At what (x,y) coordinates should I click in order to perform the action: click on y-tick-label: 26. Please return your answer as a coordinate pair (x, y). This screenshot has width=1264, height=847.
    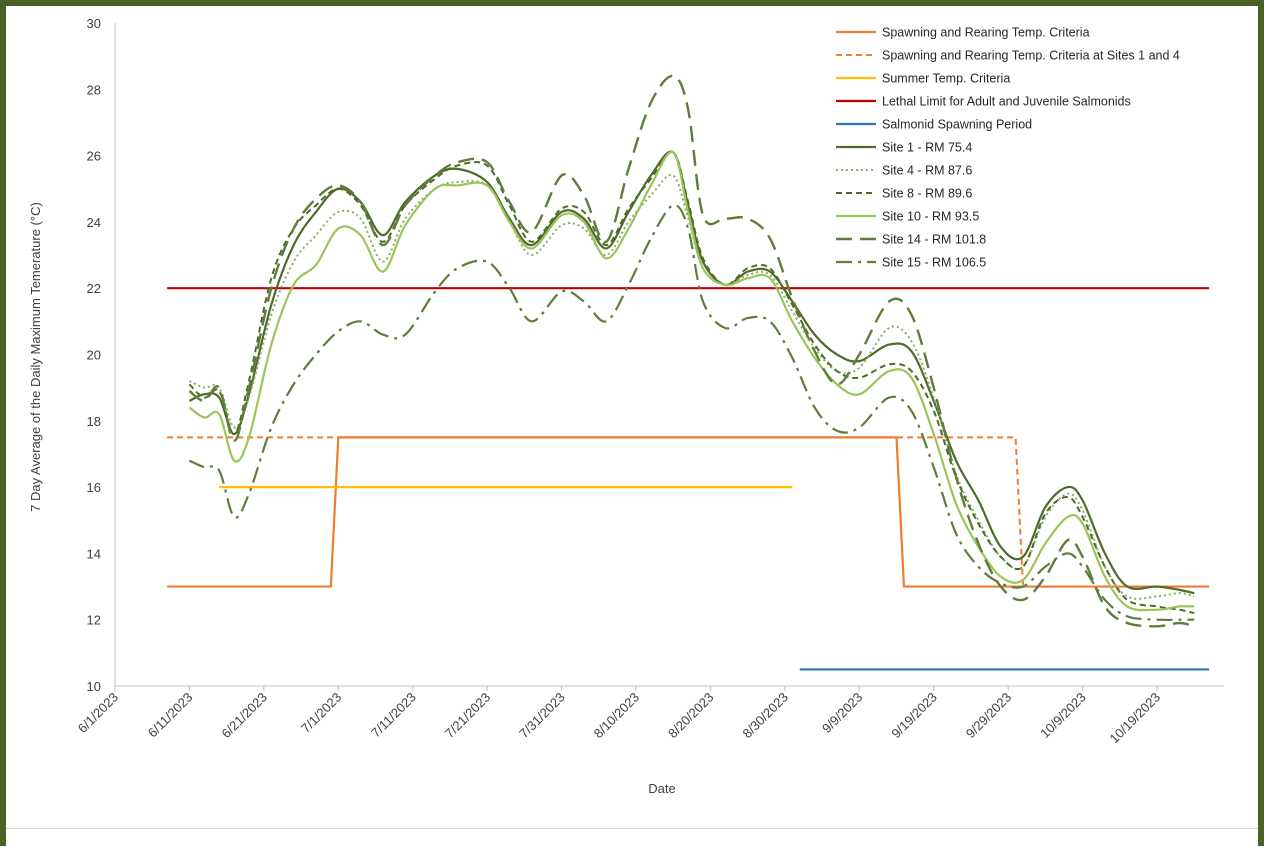
    Looking at the image, I should click on (94, 156).